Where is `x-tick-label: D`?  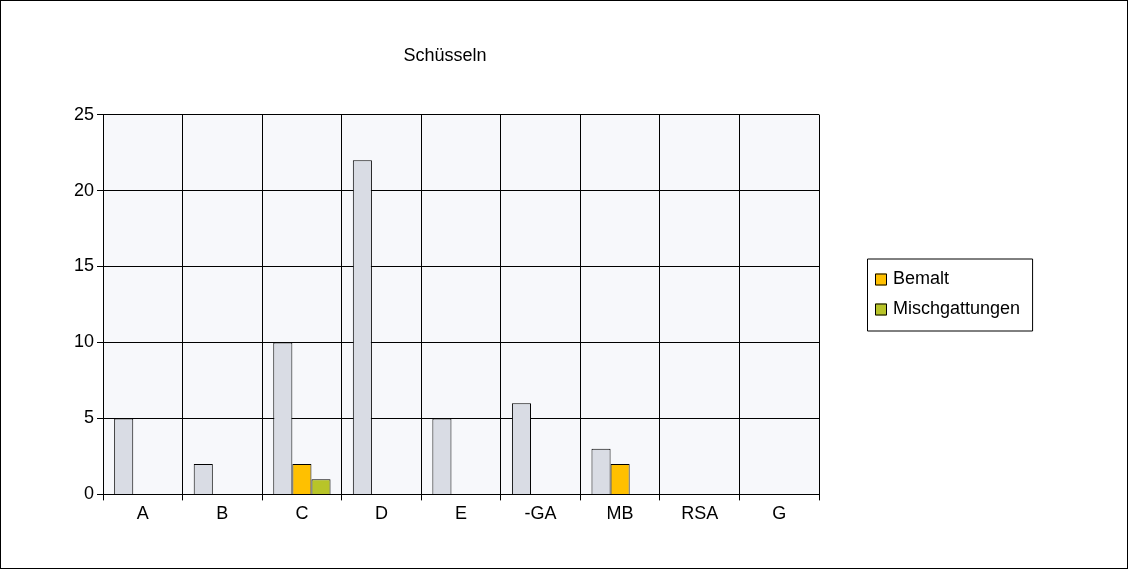 x-tick-label: D is located at coordinates (381, 513).